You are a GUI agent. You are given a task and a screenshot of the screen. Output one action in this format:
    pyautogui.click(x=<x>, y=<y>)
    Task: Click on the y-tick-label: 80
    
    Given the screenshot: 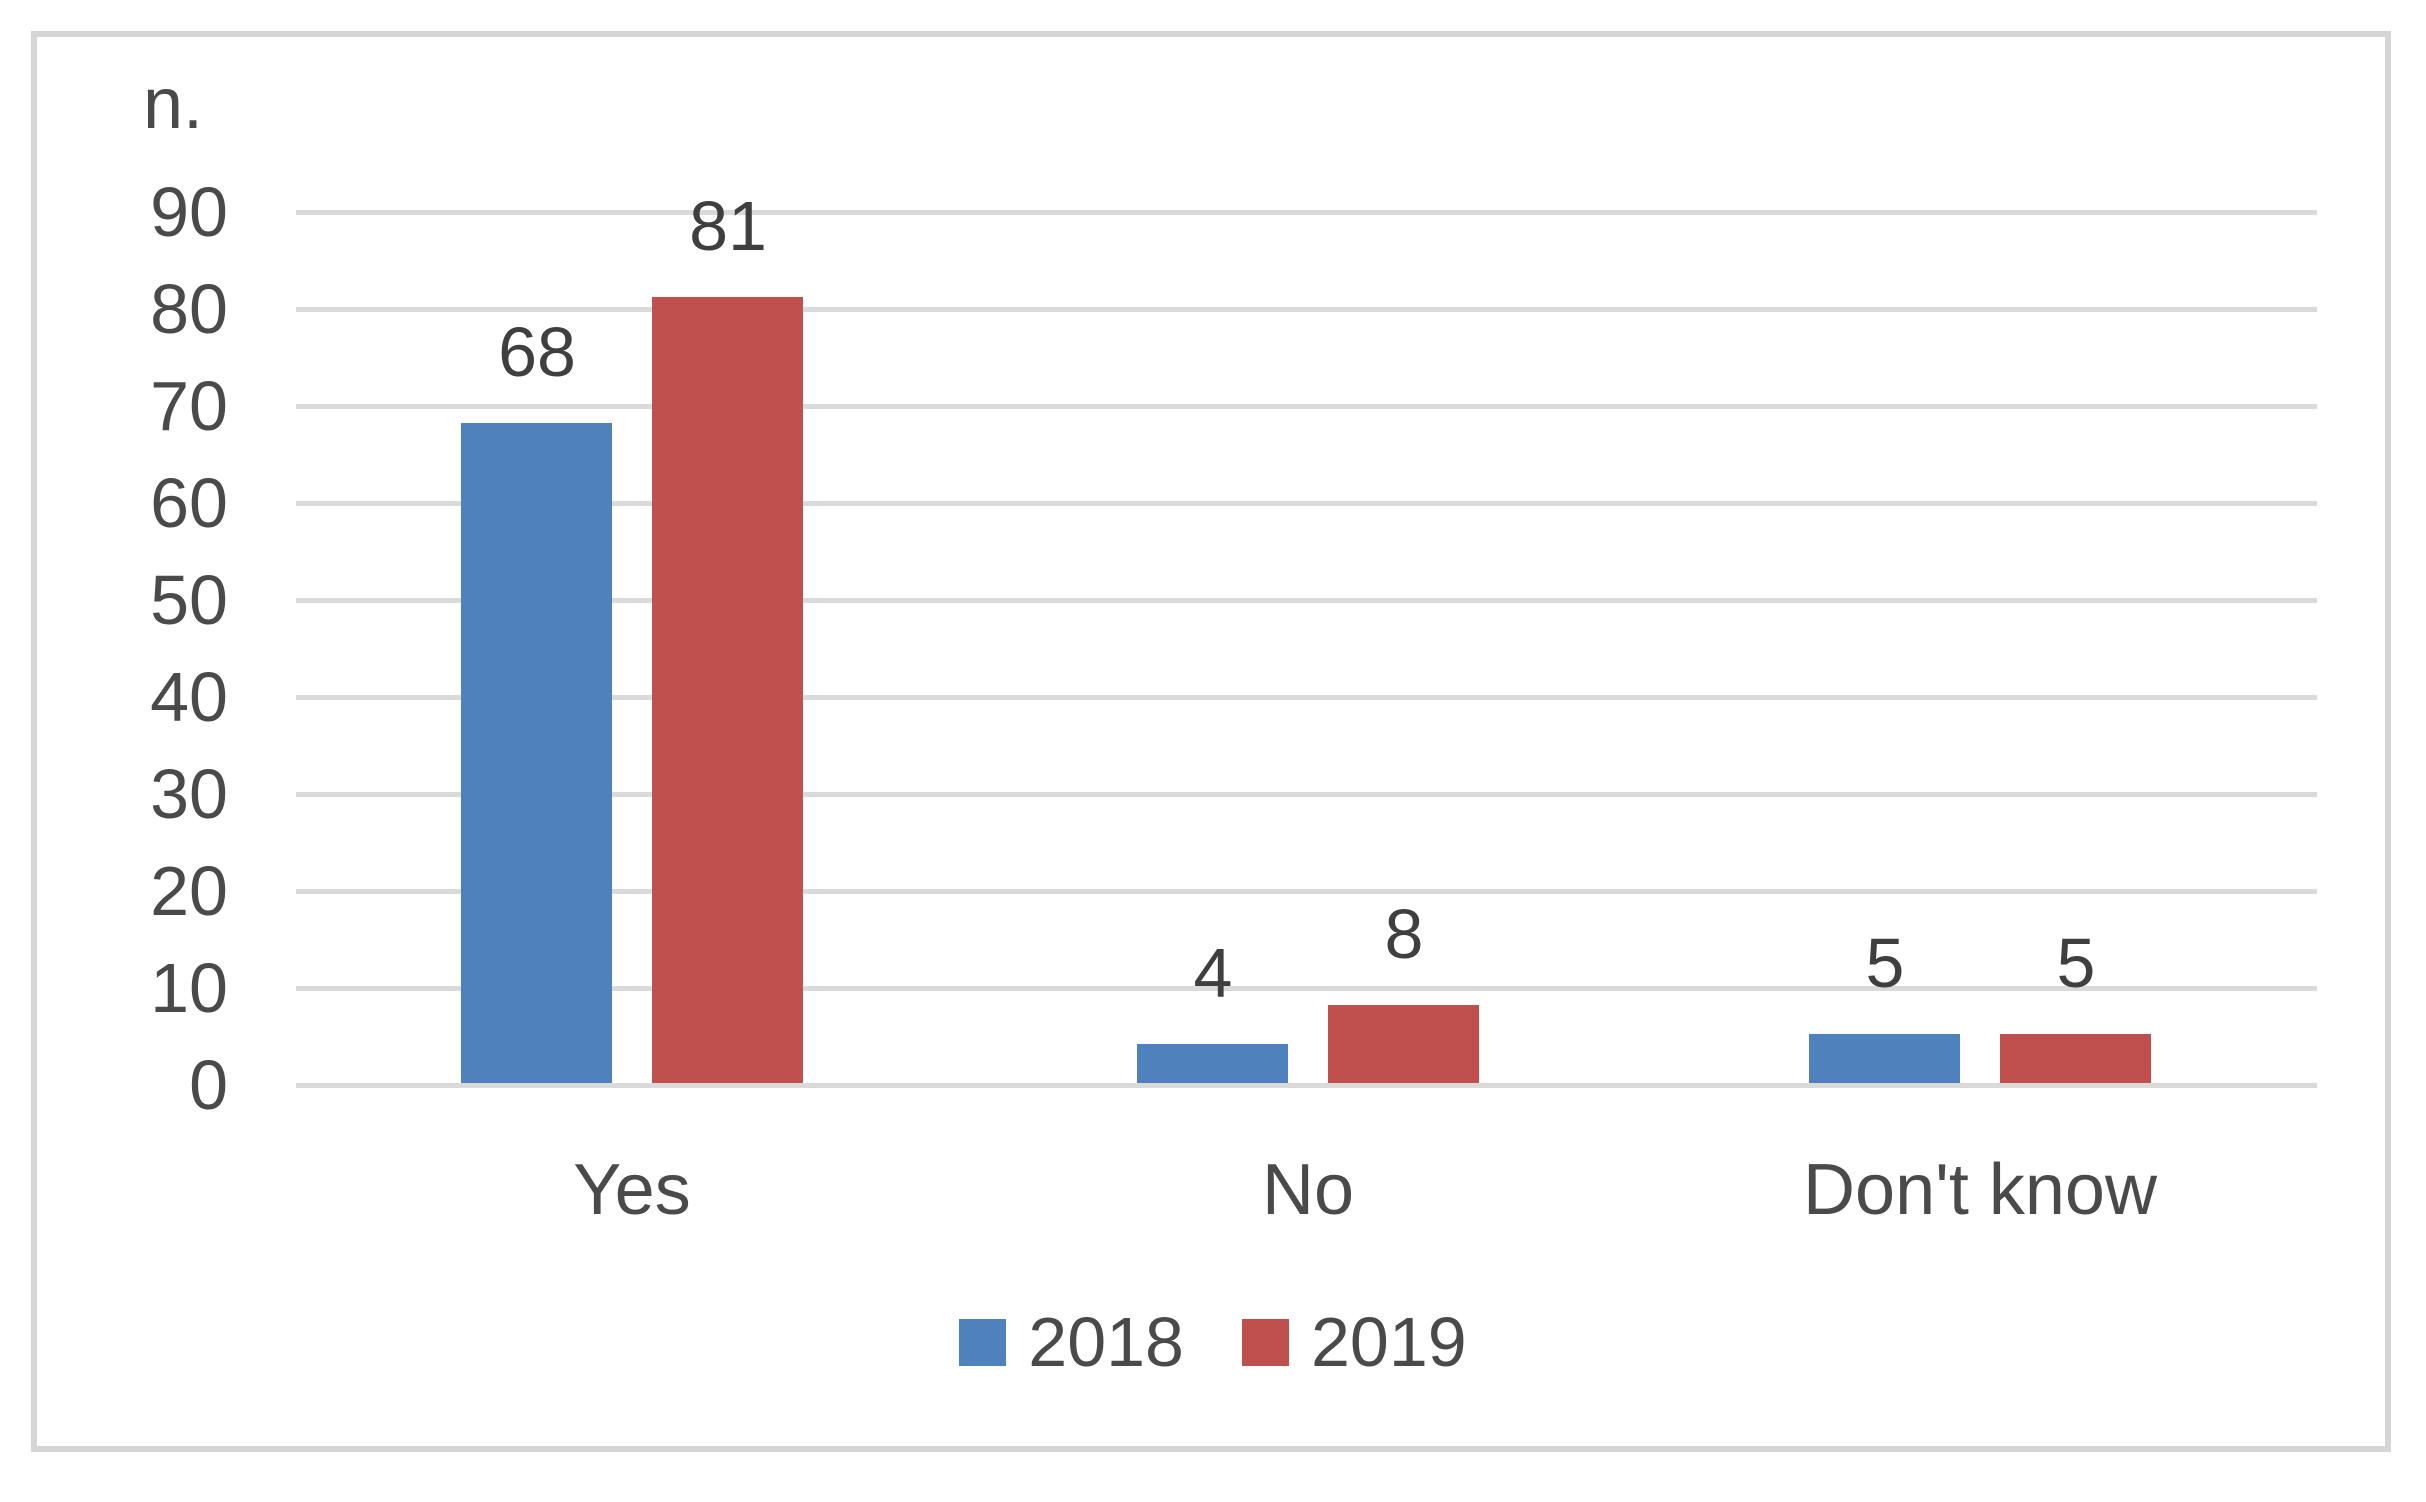 What is the action you would take?
    pyautogui.click(x=189, y=309)
    